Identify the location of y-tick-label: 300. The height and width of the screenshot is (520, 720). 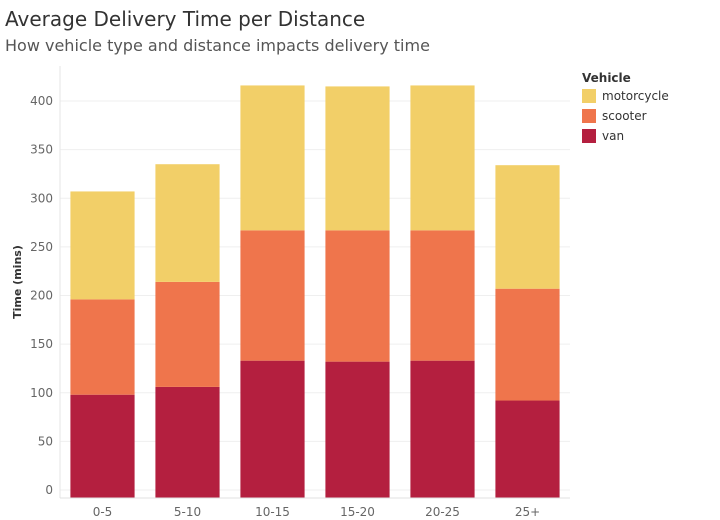
(41, 198).